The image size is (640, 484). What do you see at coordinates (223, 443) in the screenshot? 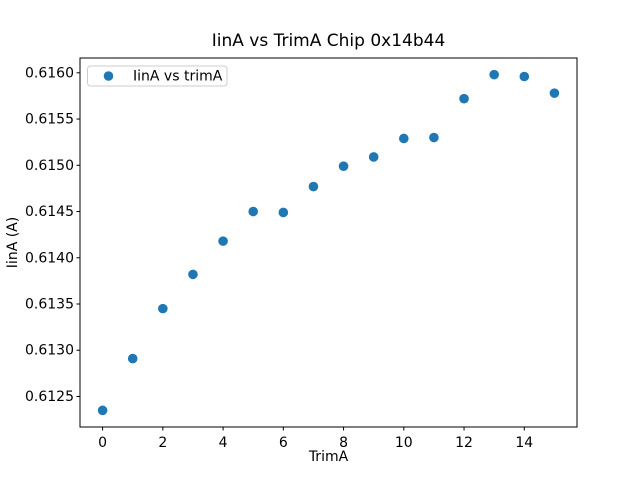
I see `x-tick-label: 4` at bounding box center [223, 443].